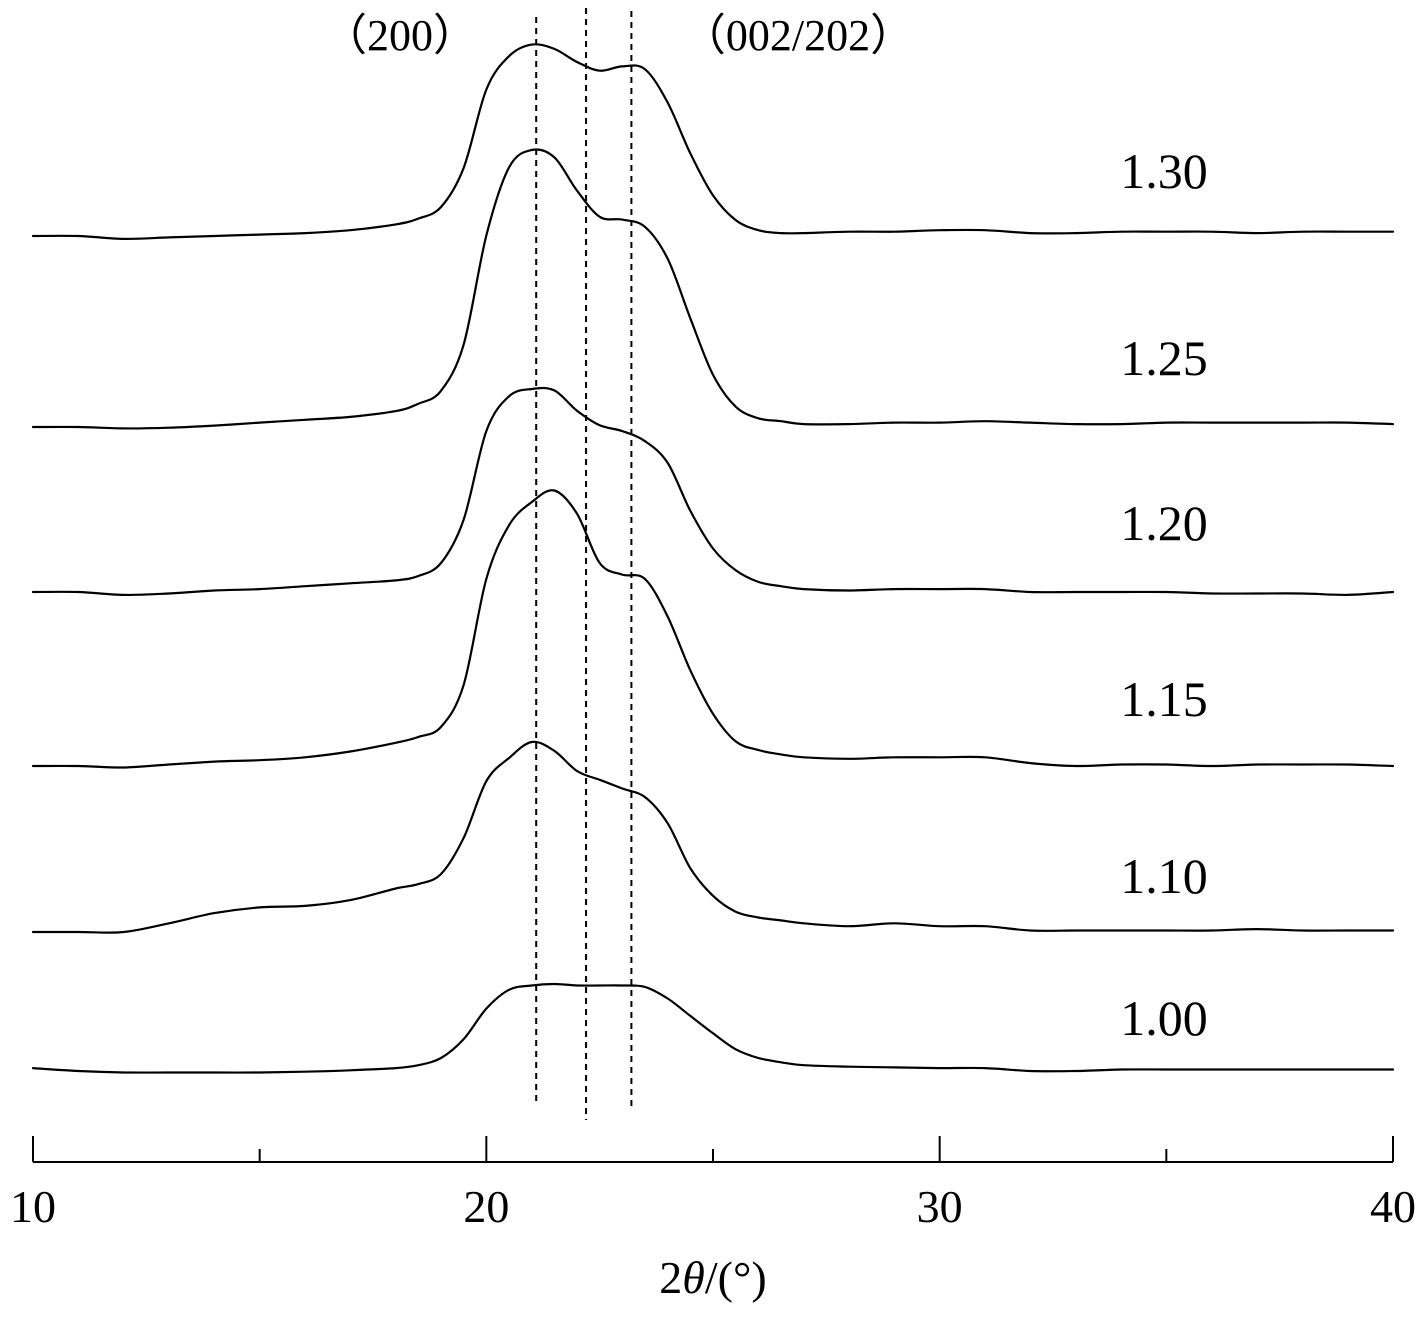  What do you see at coordinates (1393, 1206) in the screenshot?
I see `x-tick-label-40: 40` at bounding box center [1393, 1206].